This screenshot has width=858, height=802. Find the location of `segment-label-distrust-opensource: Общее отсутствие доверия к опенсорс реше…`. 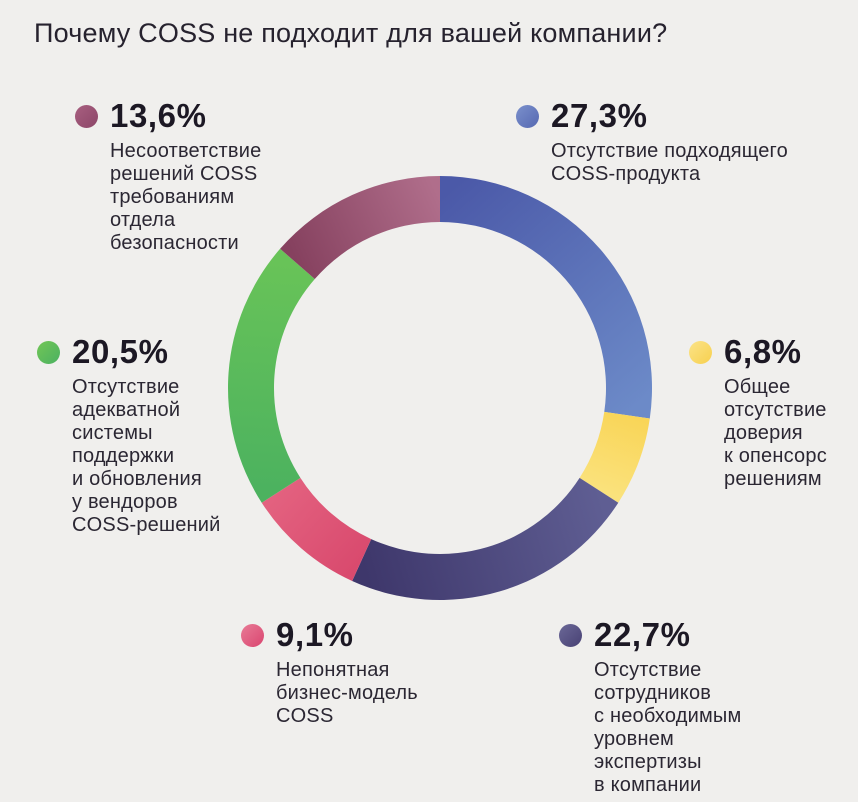

segment-label-distrust-opensource: Общее отсутствие доверия к опенсорс реше… is located at coordinates (775, 433).